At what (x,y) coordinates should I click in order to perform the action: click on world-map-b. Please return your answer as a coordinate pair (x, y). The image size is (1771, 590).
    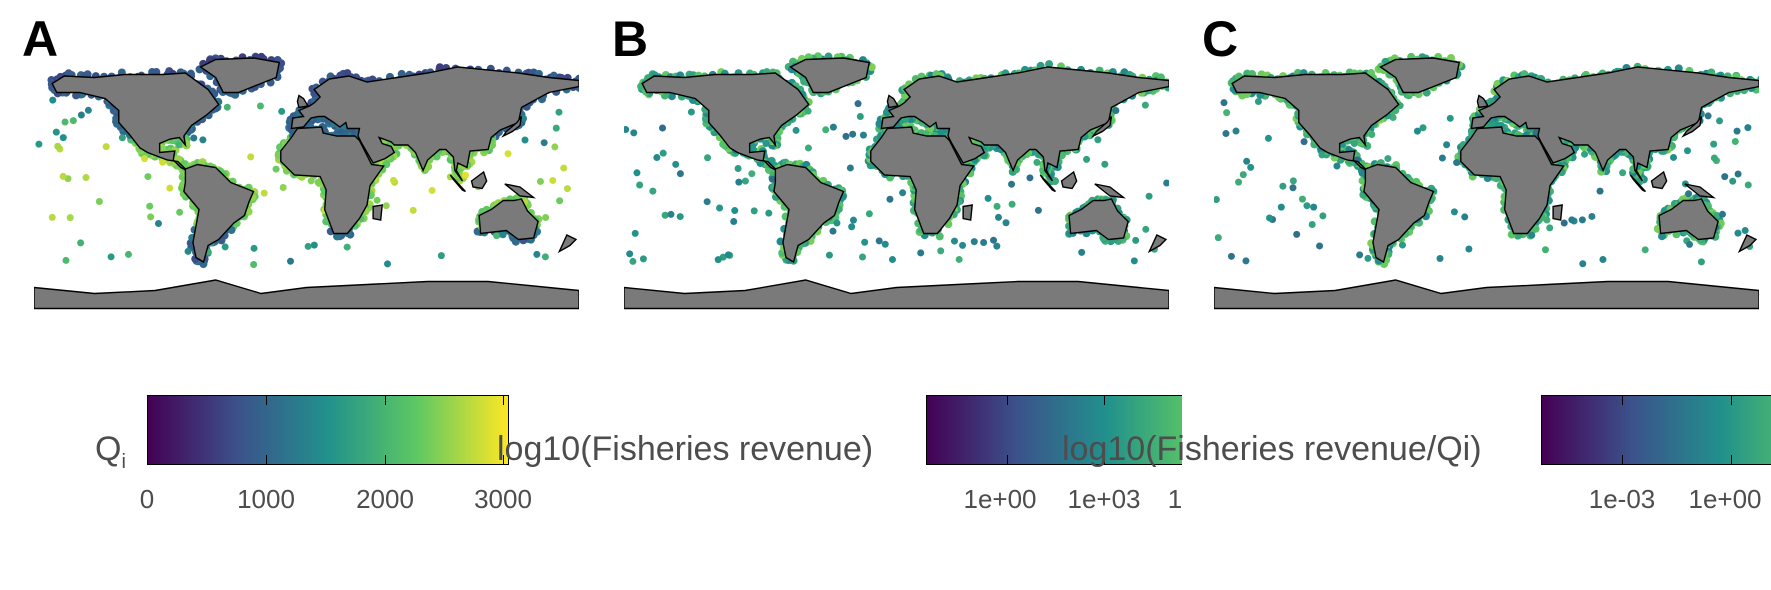
    Looking at the image, I should click on (896, 181).